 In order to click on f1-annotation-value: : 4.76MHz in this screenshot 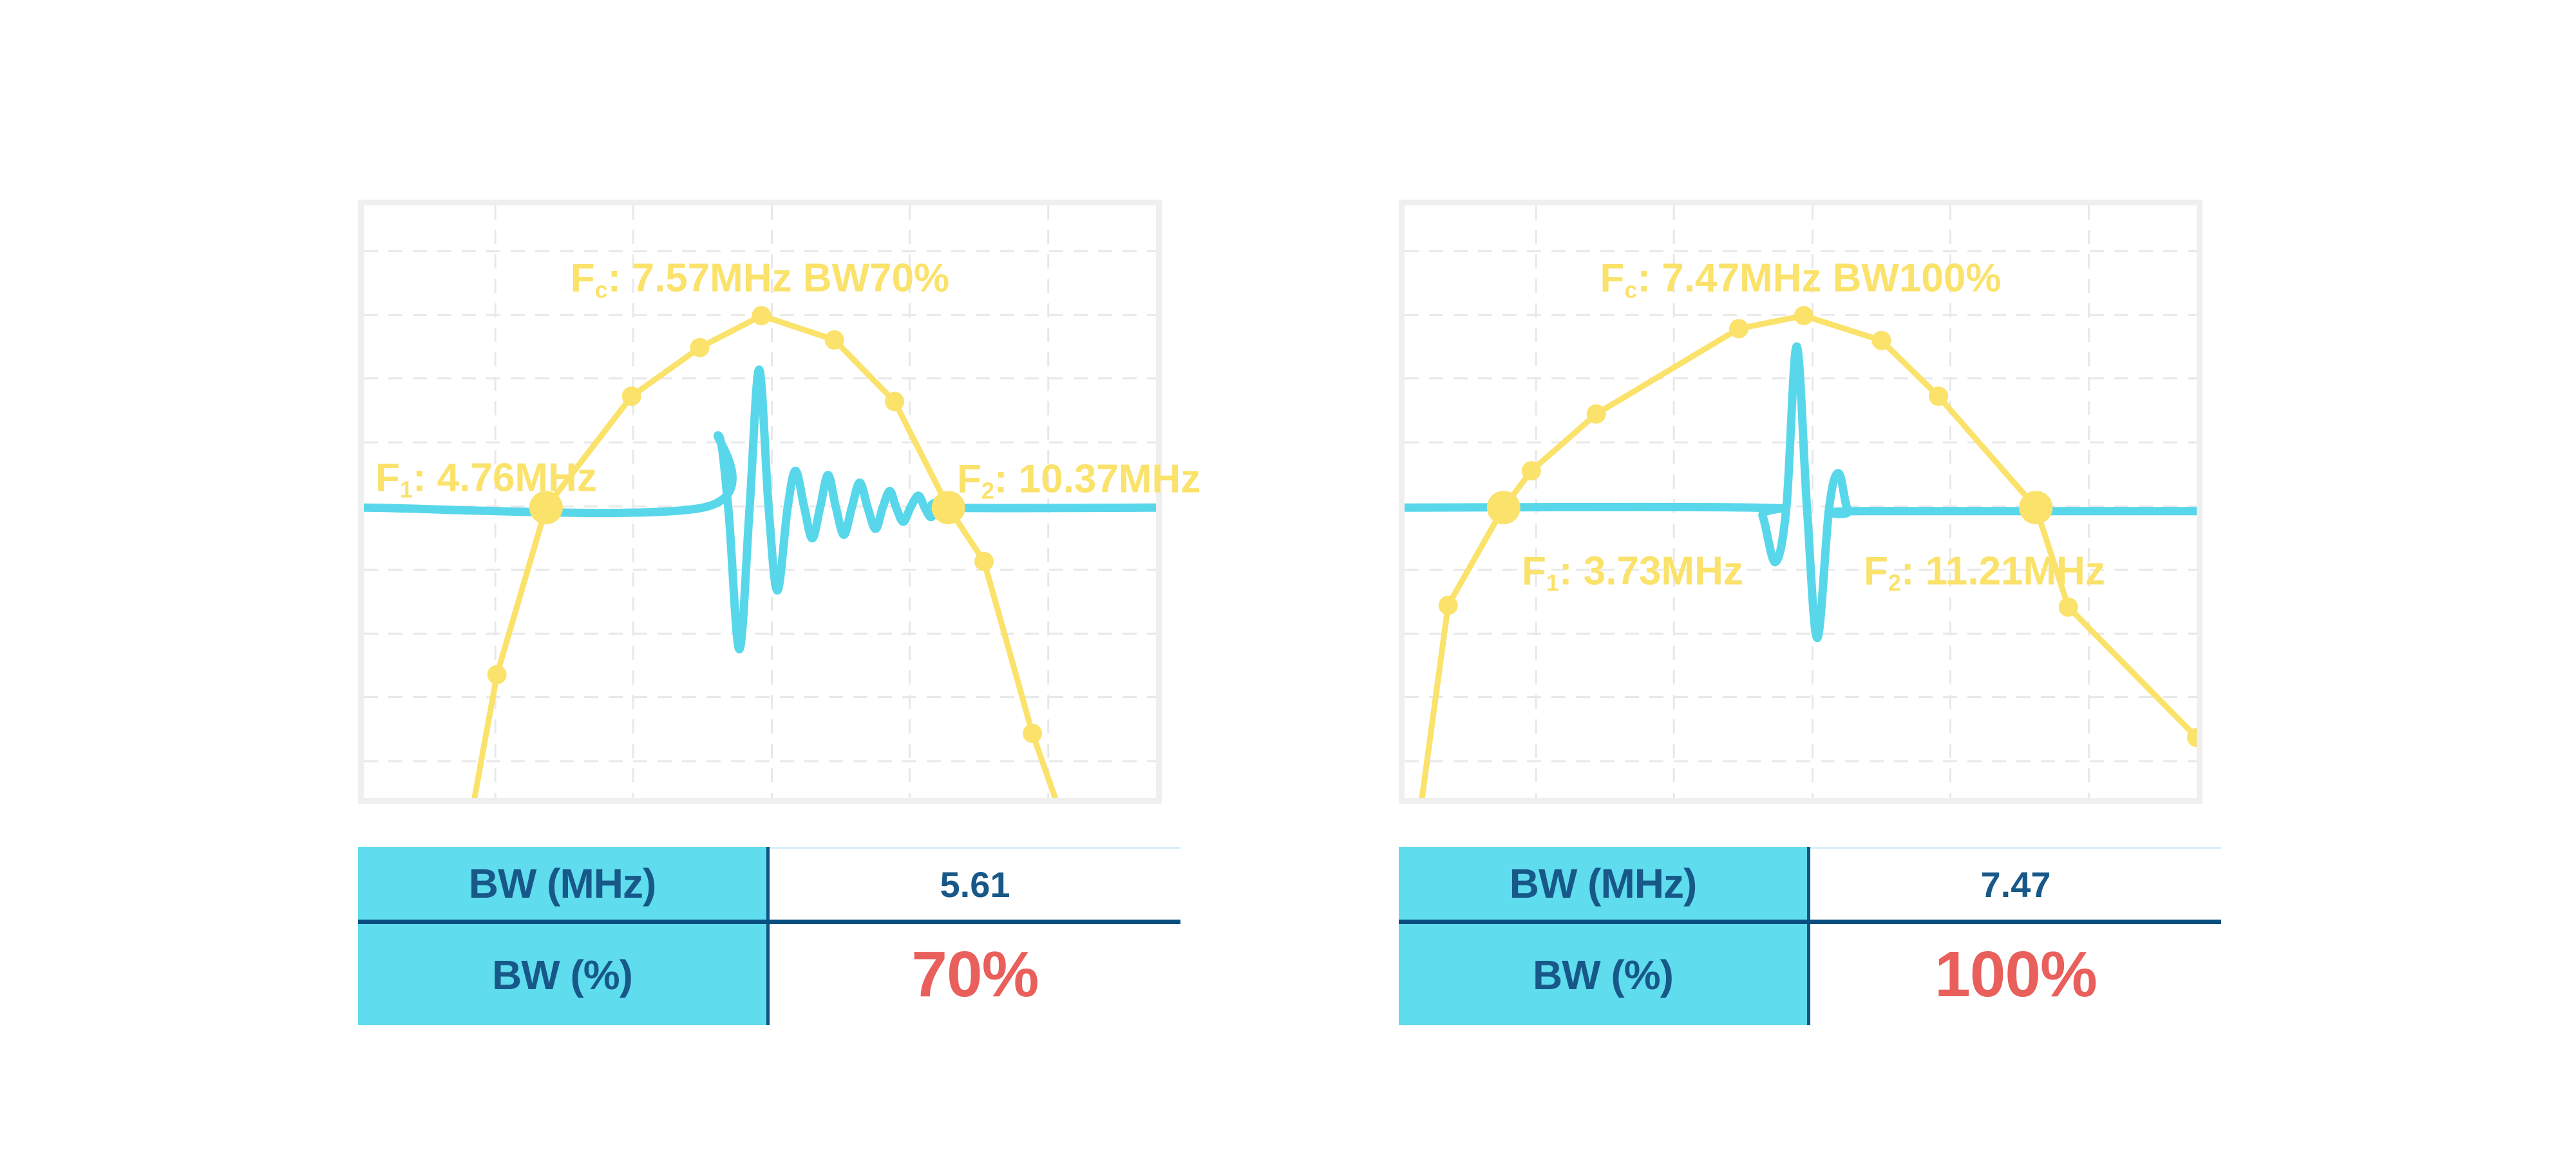, I will do `click(505, 477)`.